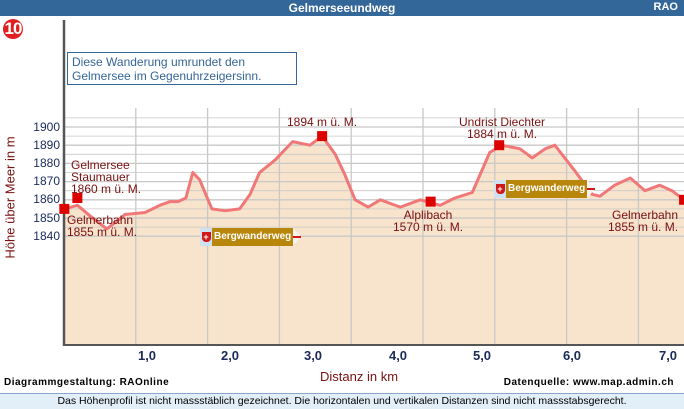 This screenshot has height=409, width=684. What do you see at coordinates (102, 226) in the screenshot?
I see `waypoint-label-gelmerbahn-start: Gelmerbahn 1855 m ü. M.` at bounding box center [102, 226].